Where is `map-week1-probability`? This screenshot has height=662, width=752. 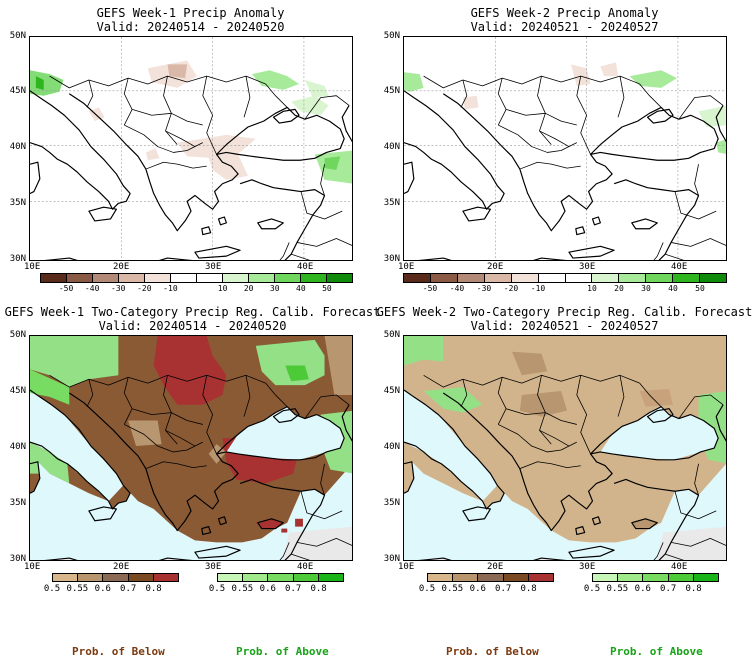 map-week1-probability is located at coordinates (191, 448).